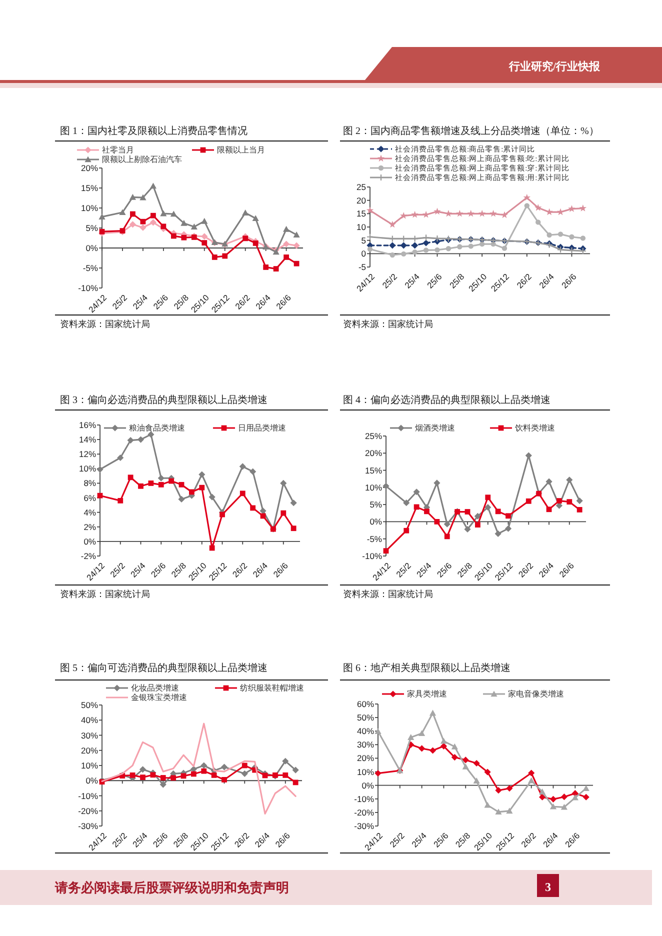 The image size is (662, 936). Describe the element at coordinates (164, 668) in the screenshot. I see `chart-title: 图 5：偏向可选消费品的典型限额以上品类增速` at that location.